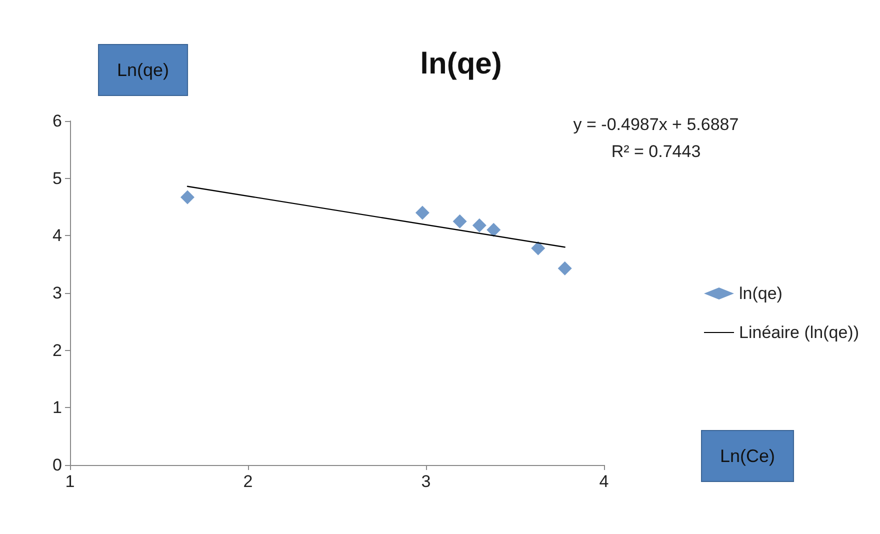 The height and width of the screenshot is (534, 880). I want to click on annotation: y = -0.4987x + 5.6887, so click(656, 124).